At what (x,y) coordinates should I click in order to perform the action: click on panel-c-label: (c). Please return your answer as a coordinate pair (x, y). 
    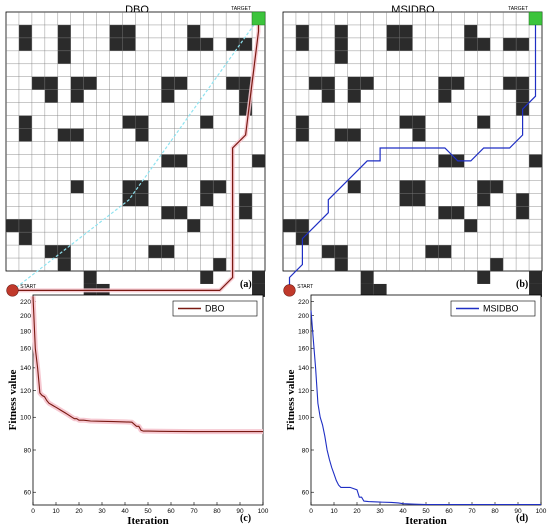
    Looking at the image, I should click on (245, 518).